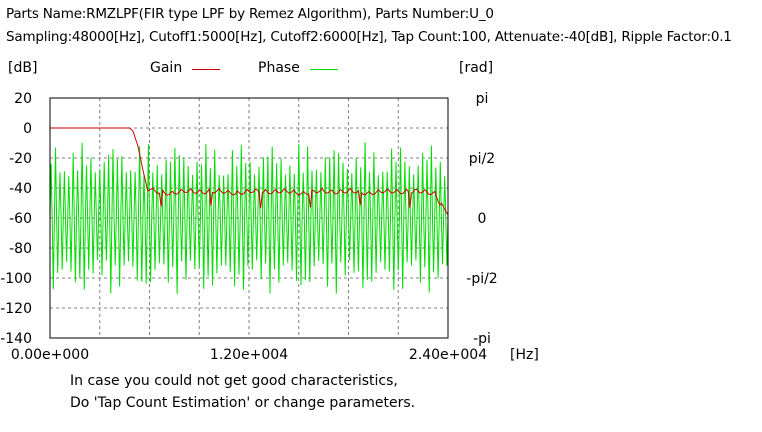 The image size is (762, 432). I want to click on y-tick-label-left: -100, so click(16, 279).